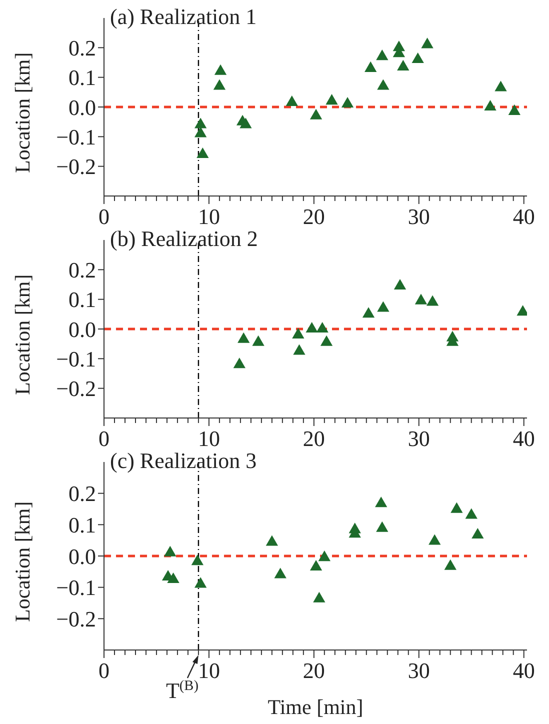 This screenshot has width=549, height=724. What do you see at coordinates (183, 17) in the screenshot?
I see `chart-title: (a) Realization 1` at bounding box center [183, 17].